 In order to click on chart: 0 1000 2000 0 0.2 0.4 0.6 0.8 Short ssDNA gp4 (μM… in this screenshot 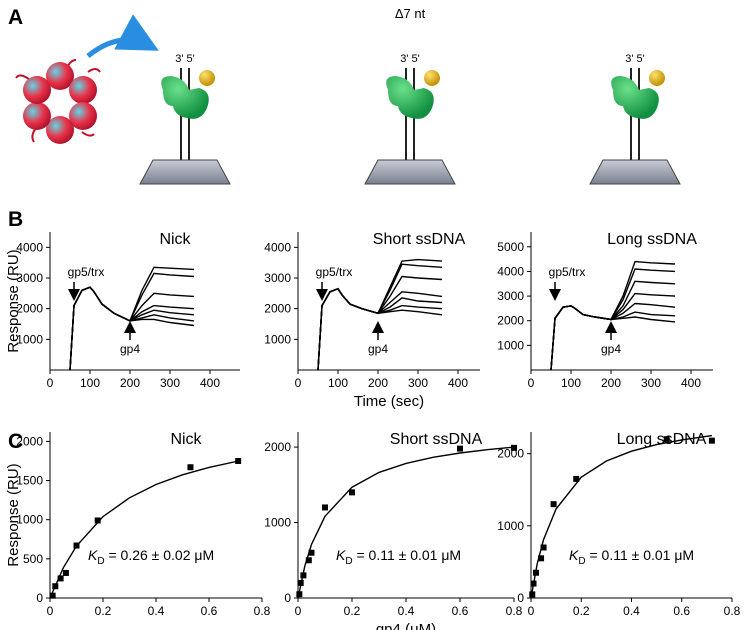, I will do `click(393, 530)`.